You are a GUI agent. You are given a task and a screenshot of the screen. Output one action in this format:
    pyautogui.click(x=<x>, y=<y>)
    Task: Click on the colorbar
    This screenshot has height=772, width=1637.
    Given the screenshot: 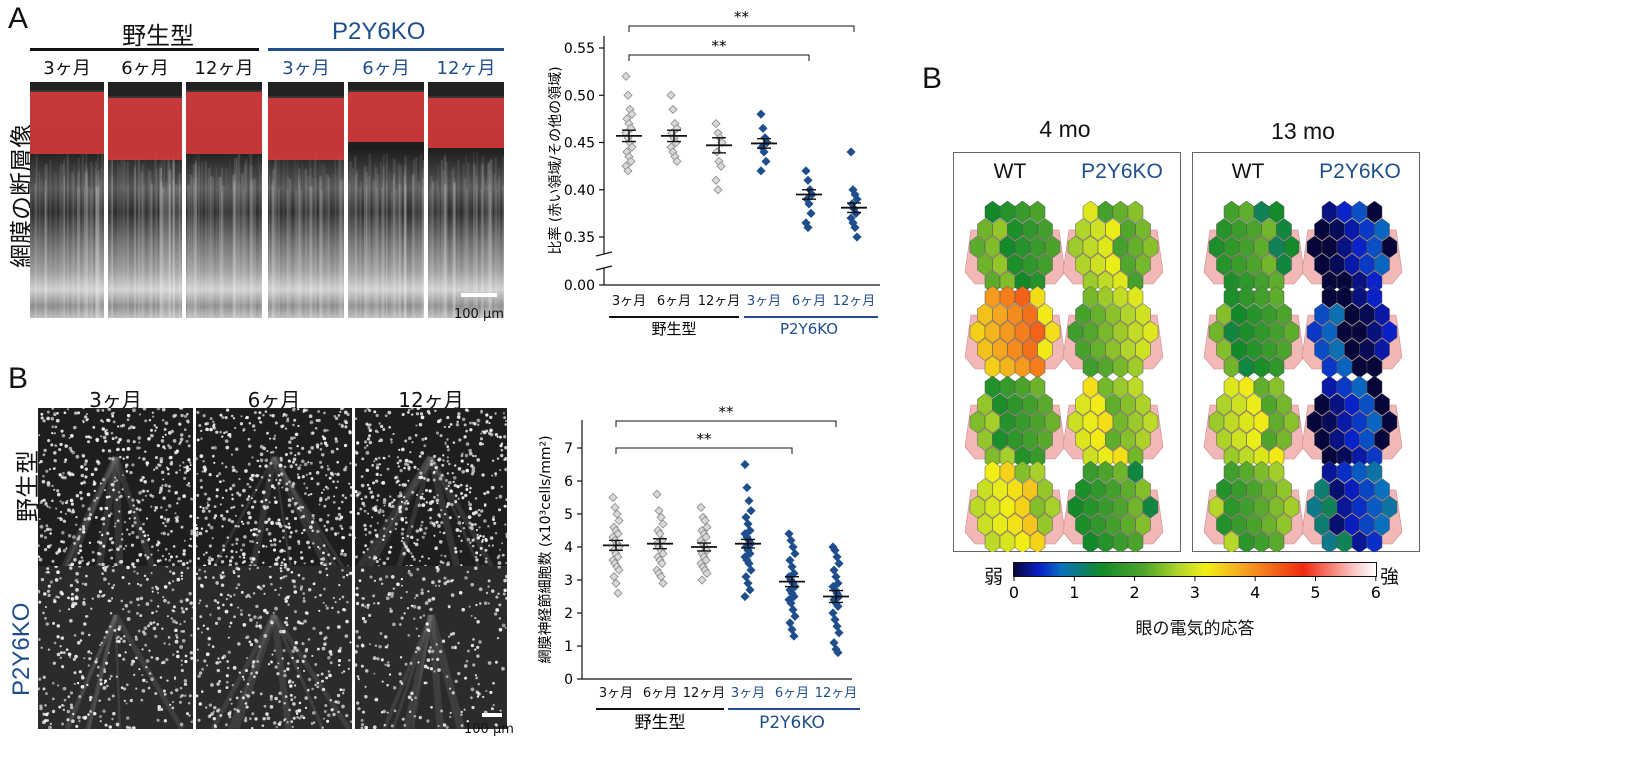 What is the action you would take?
    pyautogui.click(x=1195, y=569)
    